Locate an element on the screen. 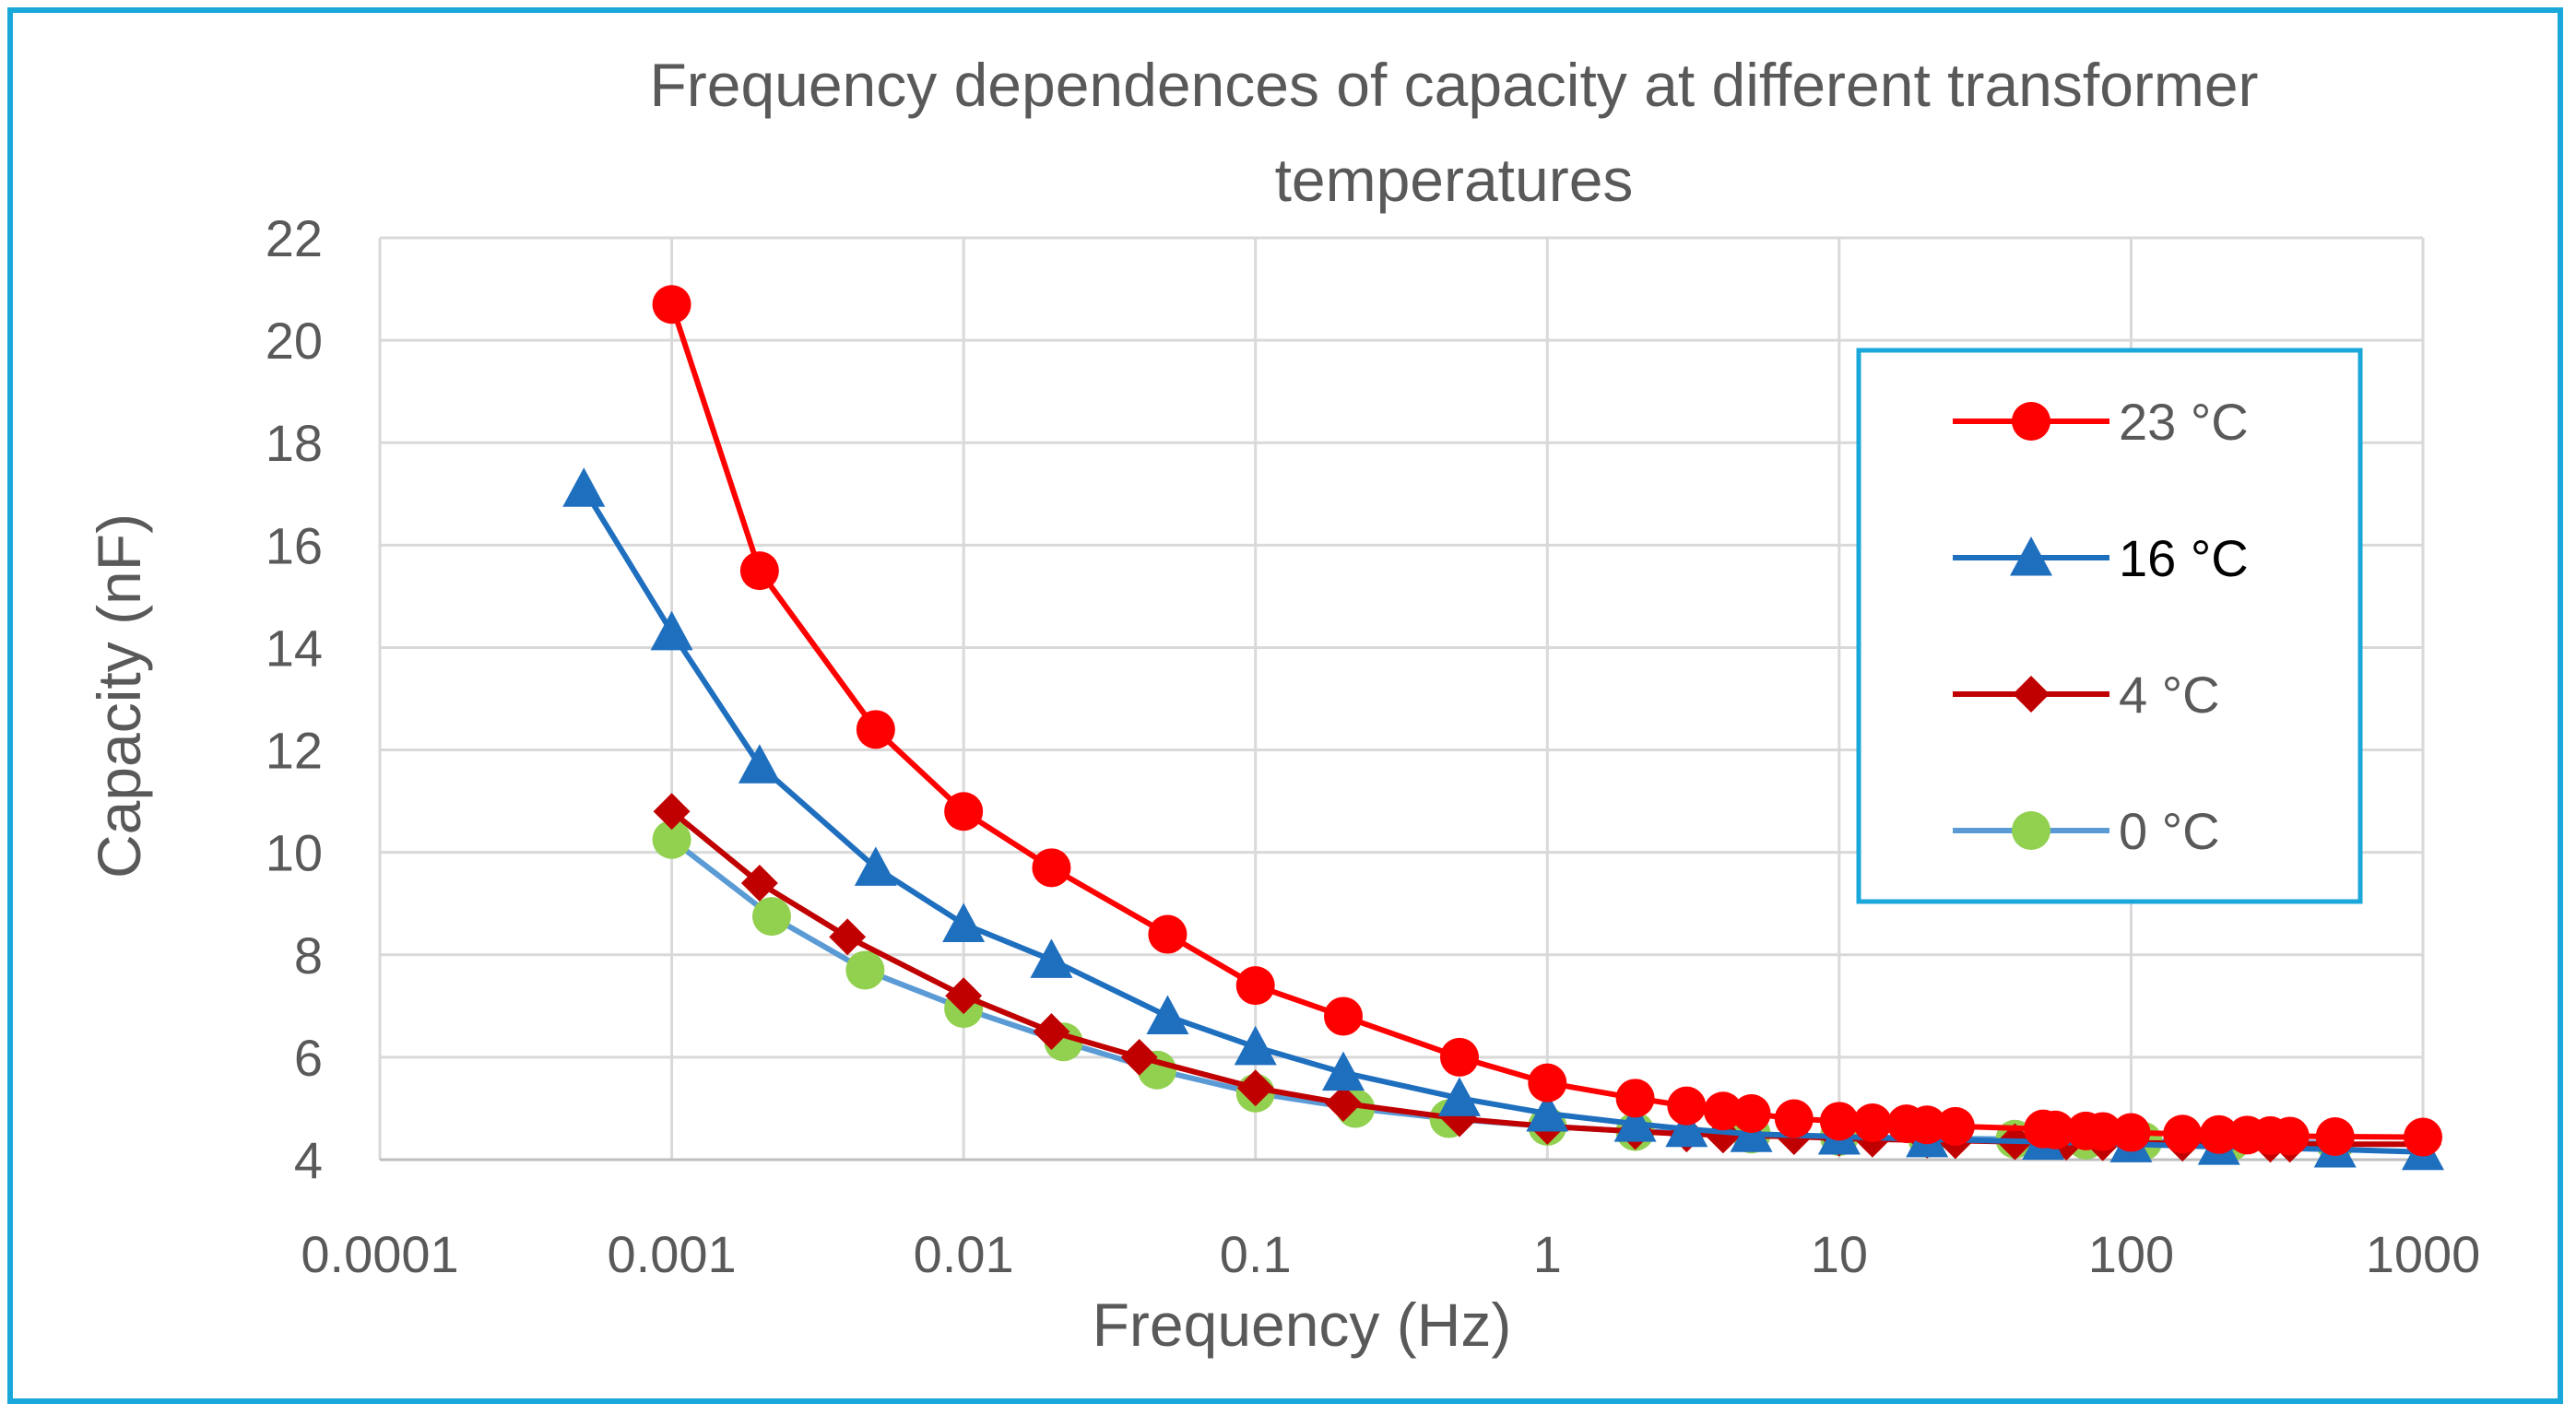  x-tick-labels: 0.0001 0.001 0.01 0.1 1 10 100 1000 is located at coordinates (1390, 1254).